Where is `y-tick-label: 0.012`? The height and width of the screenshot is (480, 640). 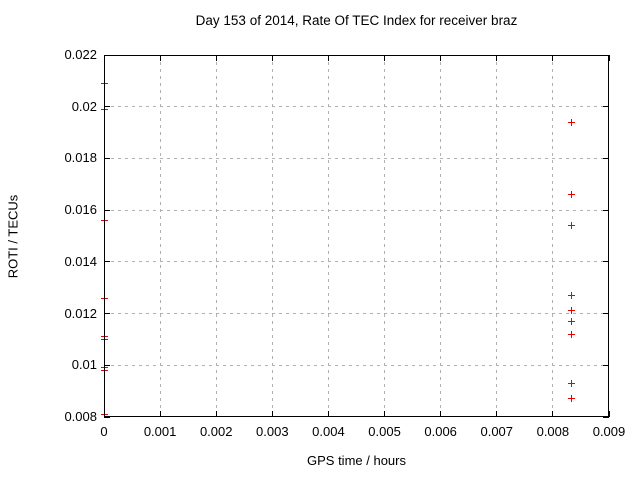
y-tick-label: 0.012 is located at coordinates (80, 313).